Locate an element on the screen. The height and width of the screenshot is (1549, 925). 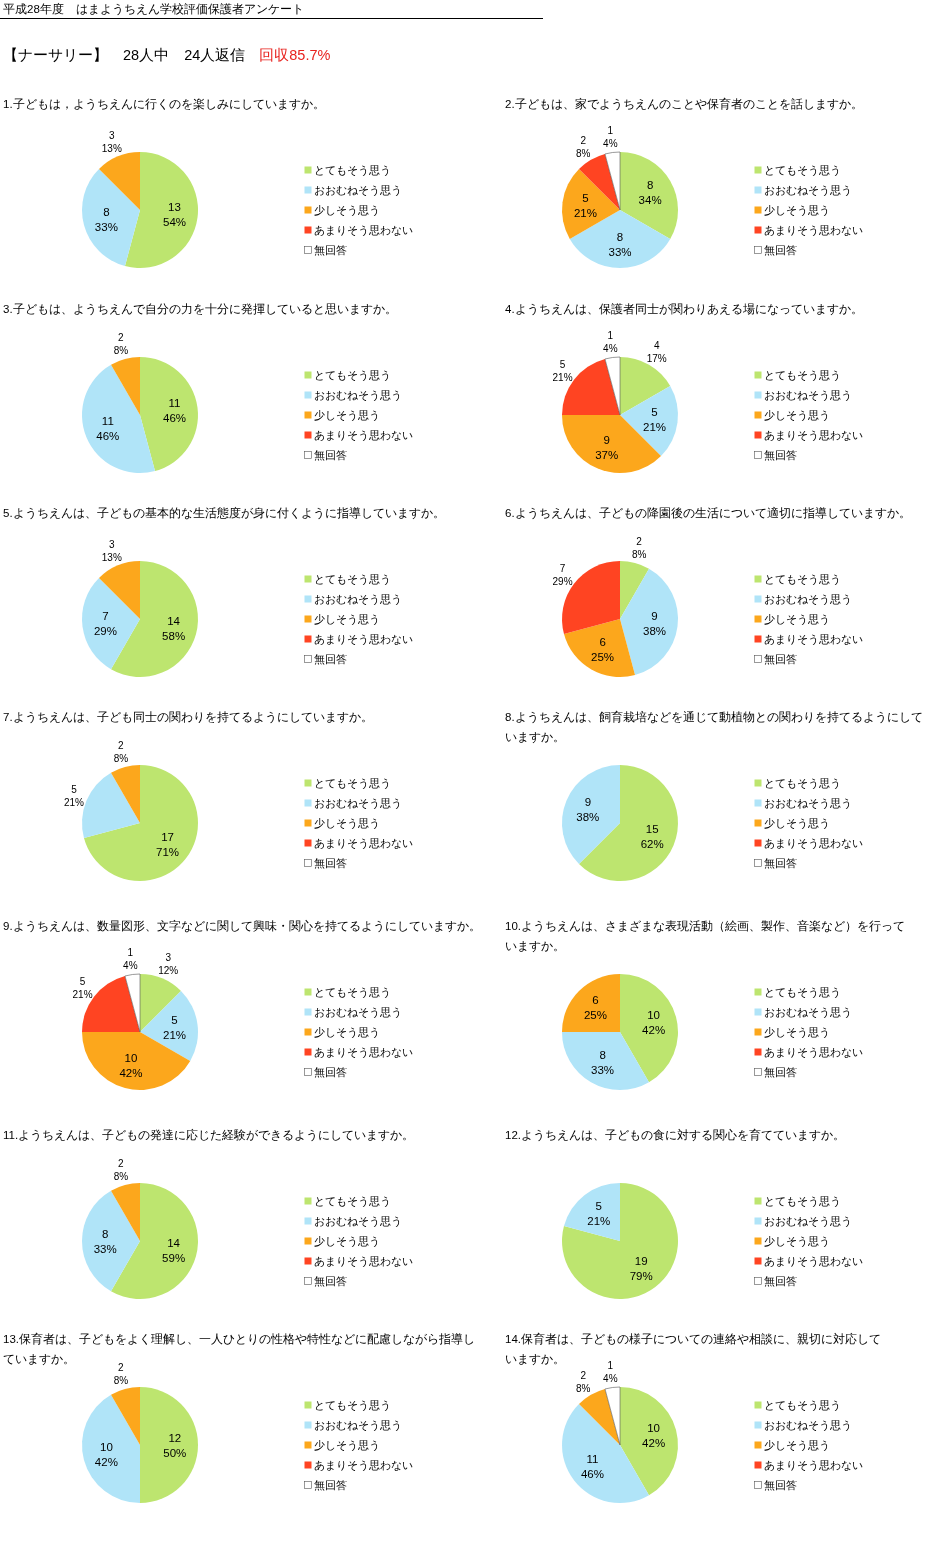
data-label: 17 71% is located at coordinates (168, 844).